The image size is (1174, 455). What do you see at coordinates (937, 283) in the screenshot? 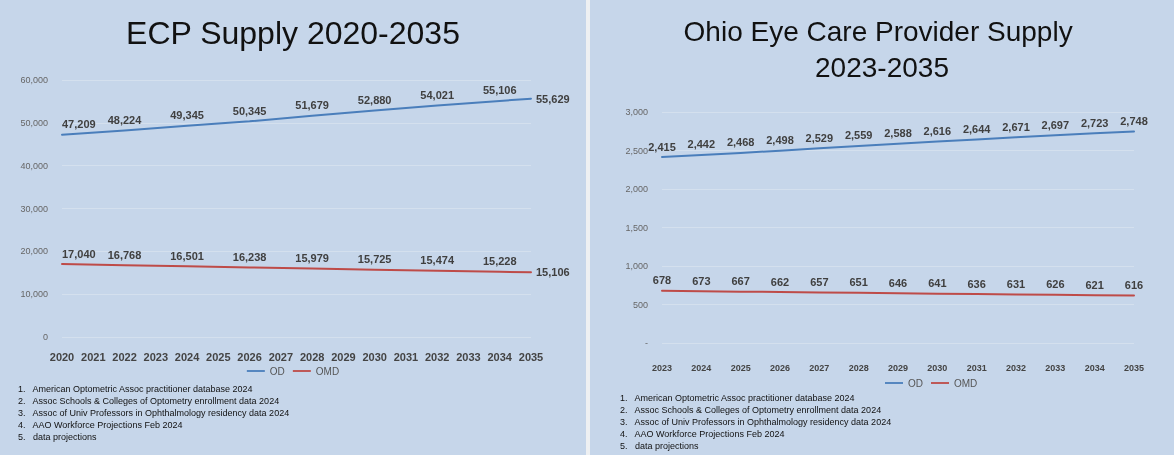
I see `data-label: 641` at bounding box center [937, 283].